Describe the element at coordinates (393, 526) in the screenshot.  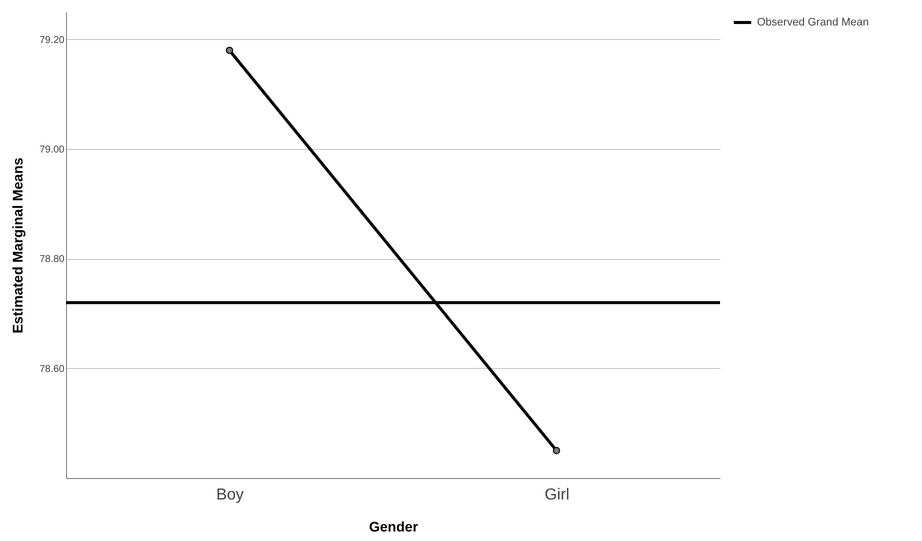
I see `x-axis-title: Gender` at that location.